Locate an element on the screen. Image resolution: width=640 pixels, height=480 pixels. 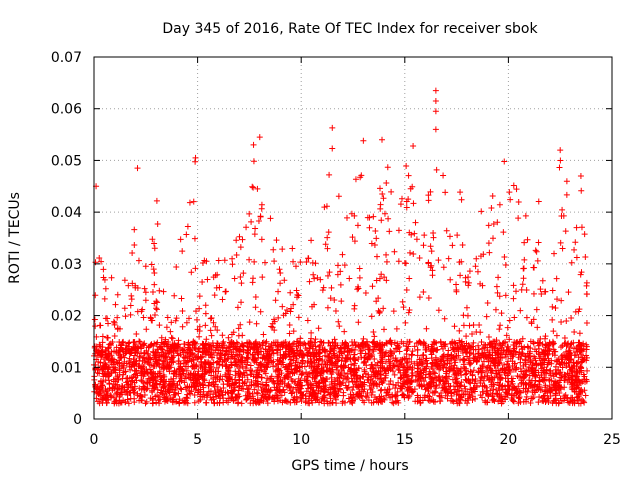
x-tick-label: 0 is located at coordinates (94, 440).